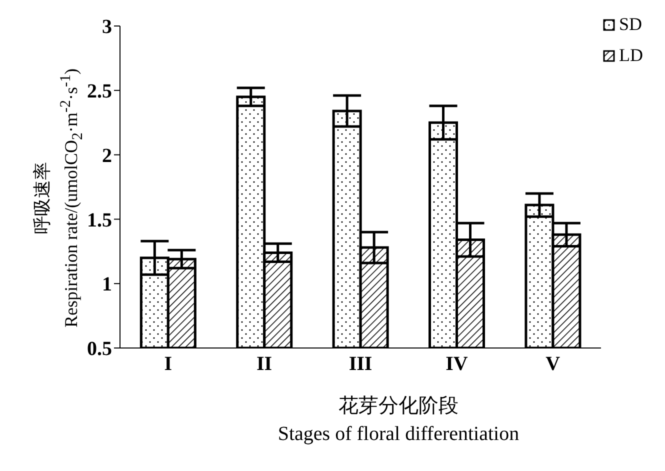  Describe the element at coordinates (630, 24) in the screenshot. I see `legend-label: SD` at that location.